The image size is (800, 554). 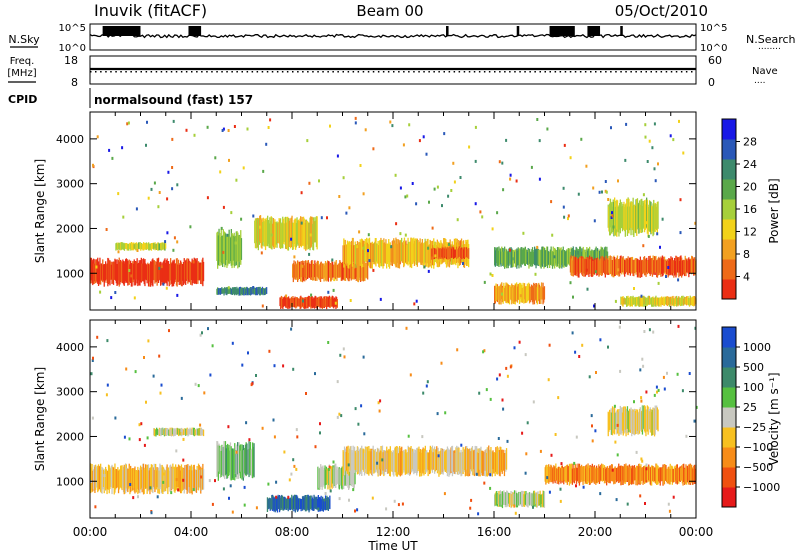 I want to click on colorbar-tick-label: −25, so click(x=754, y=427).